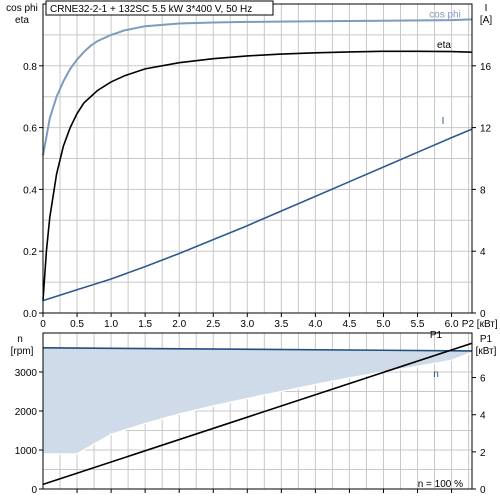  Describe the element at coordinates (486, 20) in the screenshot. I see `y-right-label-bottom: [A]` at that location.